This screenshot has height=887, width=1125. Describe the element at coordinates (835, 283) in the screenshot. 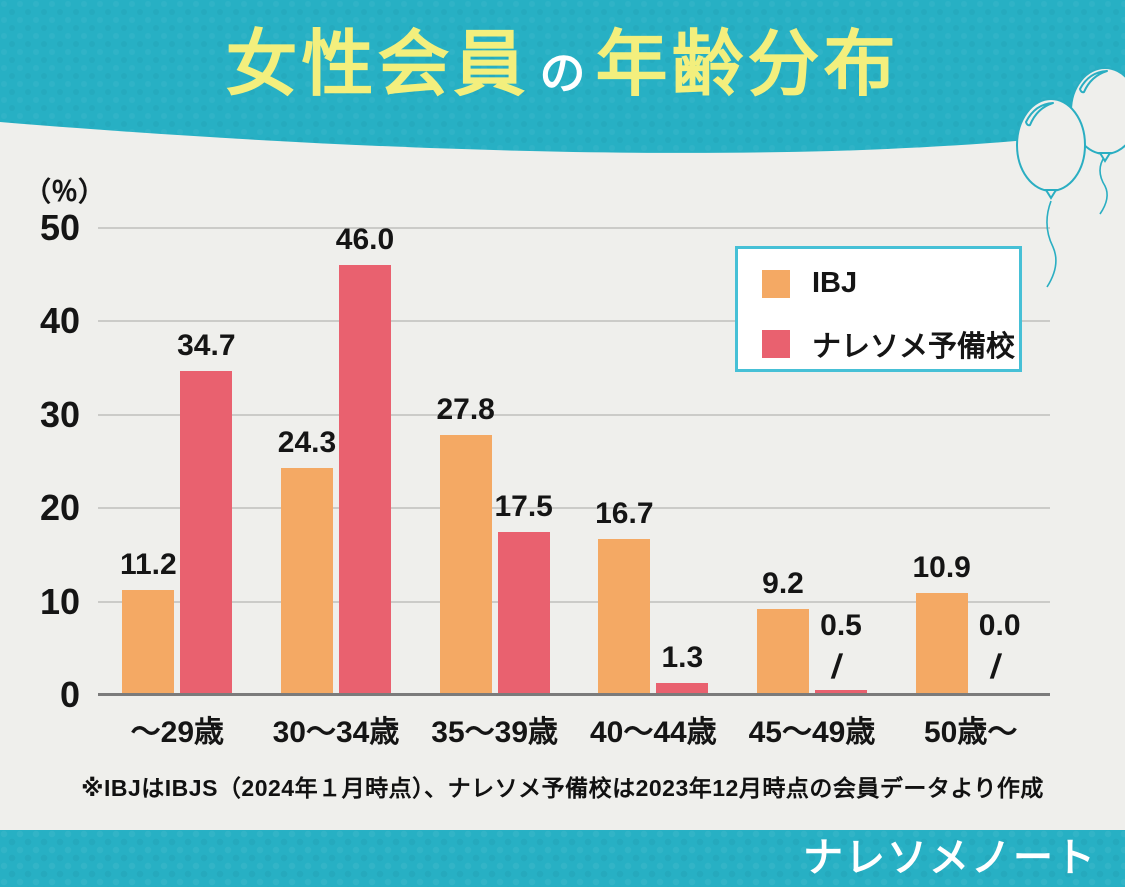

I see `legend-label: IBJ` at that location.